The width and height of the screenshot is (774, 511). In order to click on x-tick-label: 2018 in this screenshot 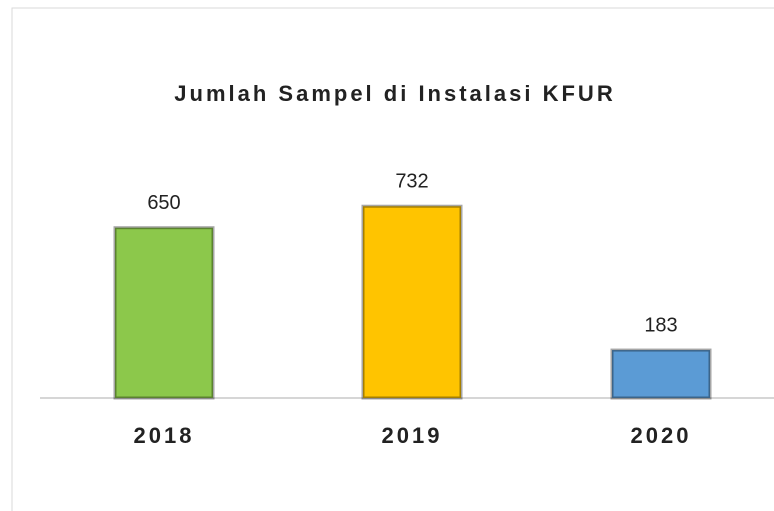, I will do `click(164, 435)`.